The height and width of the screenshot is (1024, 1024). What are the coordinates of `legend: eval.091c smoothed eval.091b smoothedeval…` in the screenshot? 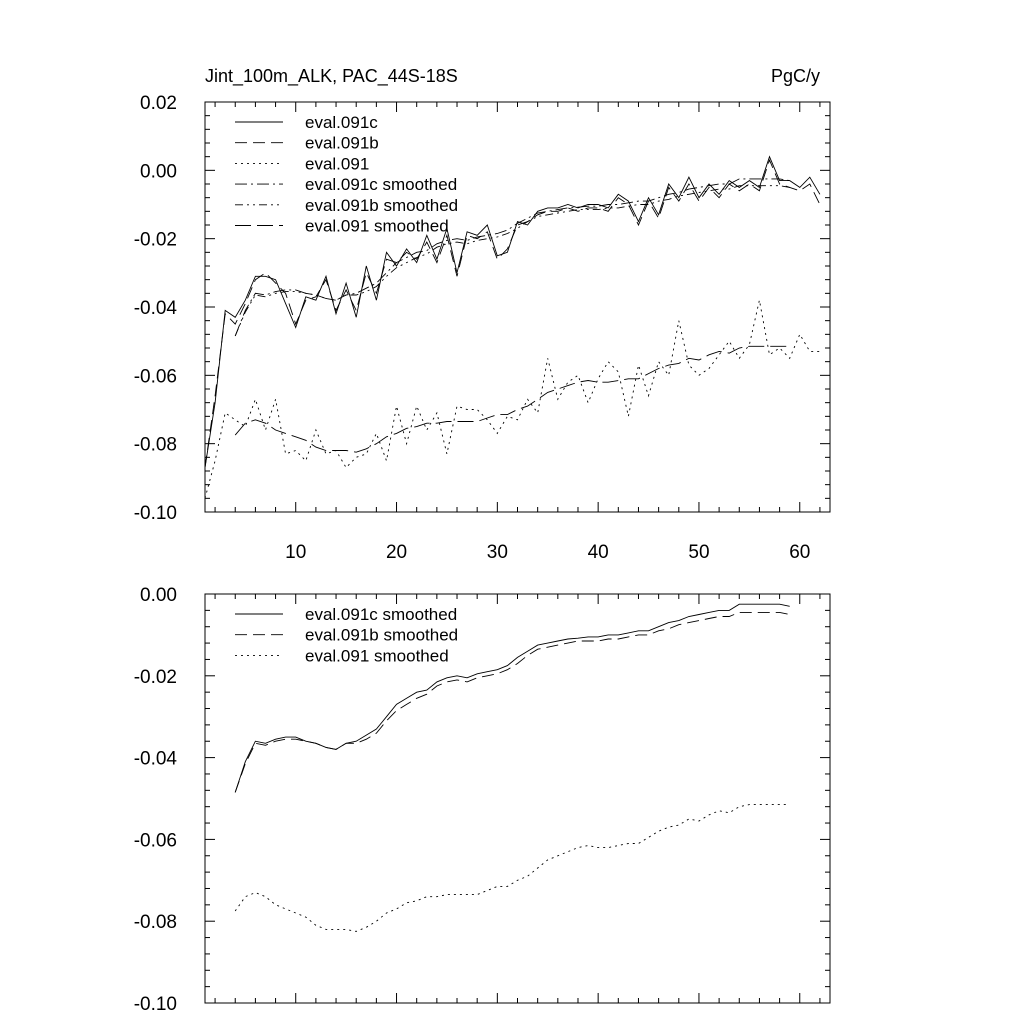 It's located at (346, 635).